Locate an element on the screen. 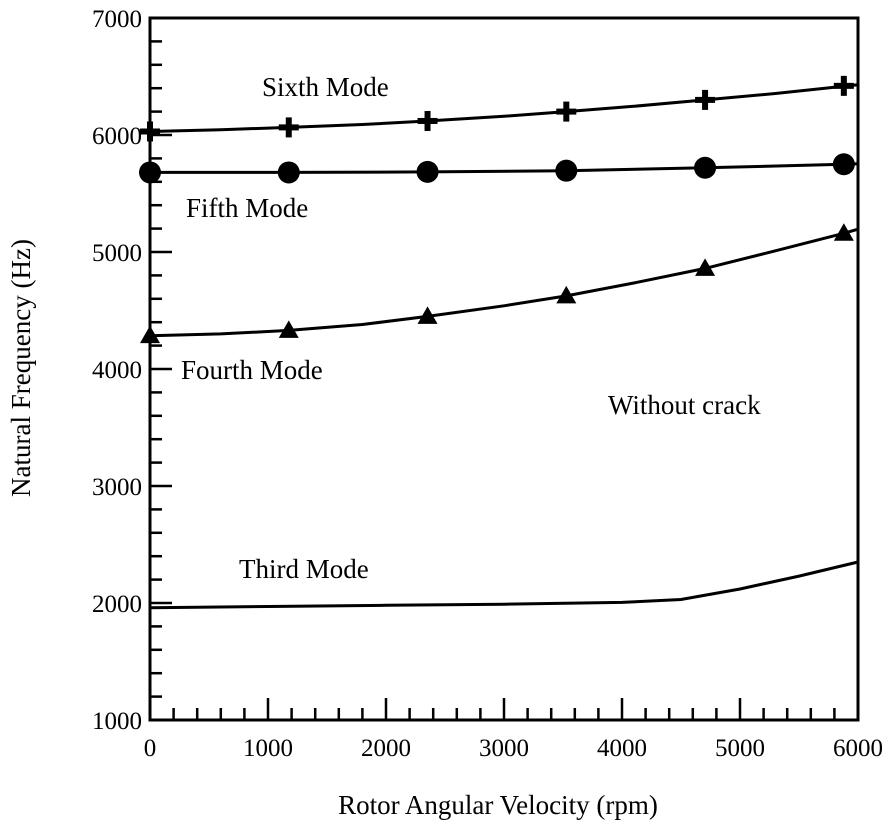 This screenshot has width=884, height=829. annotation-fourth-mode: Fourth Mode is located at coordinates (252, 370).